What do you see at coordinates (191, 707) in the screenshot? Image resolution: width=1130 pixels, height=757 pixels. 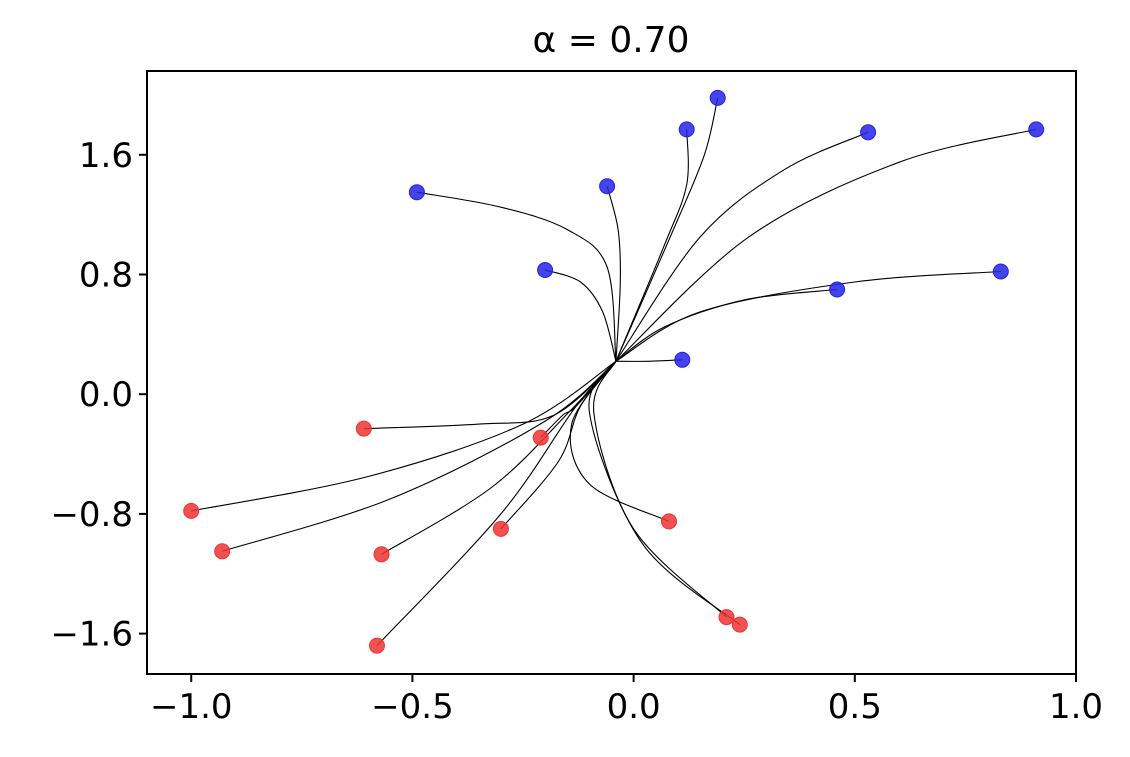 I see `x-tick-label: −1.0` at bounding box center [191, 707].